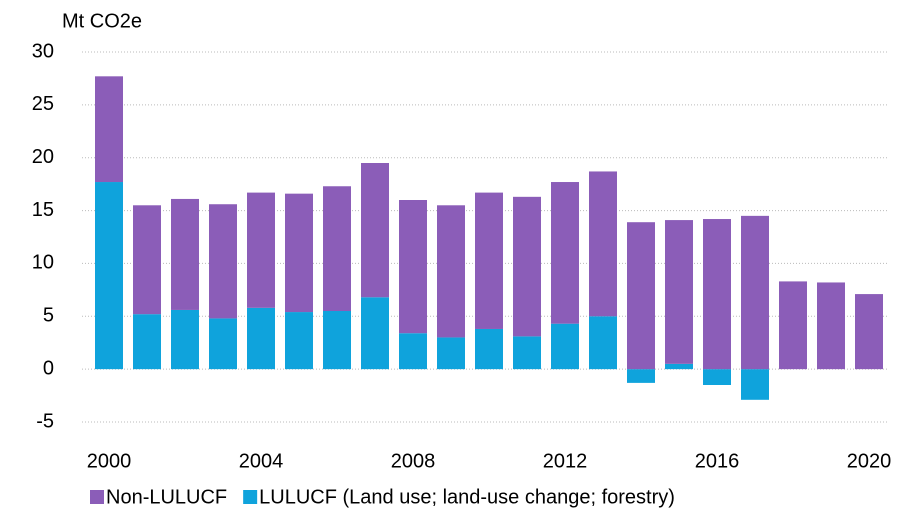 The width and height of the screenshot is (908, 523). I want to click on y-tick-label: 15, so click(43, 210).